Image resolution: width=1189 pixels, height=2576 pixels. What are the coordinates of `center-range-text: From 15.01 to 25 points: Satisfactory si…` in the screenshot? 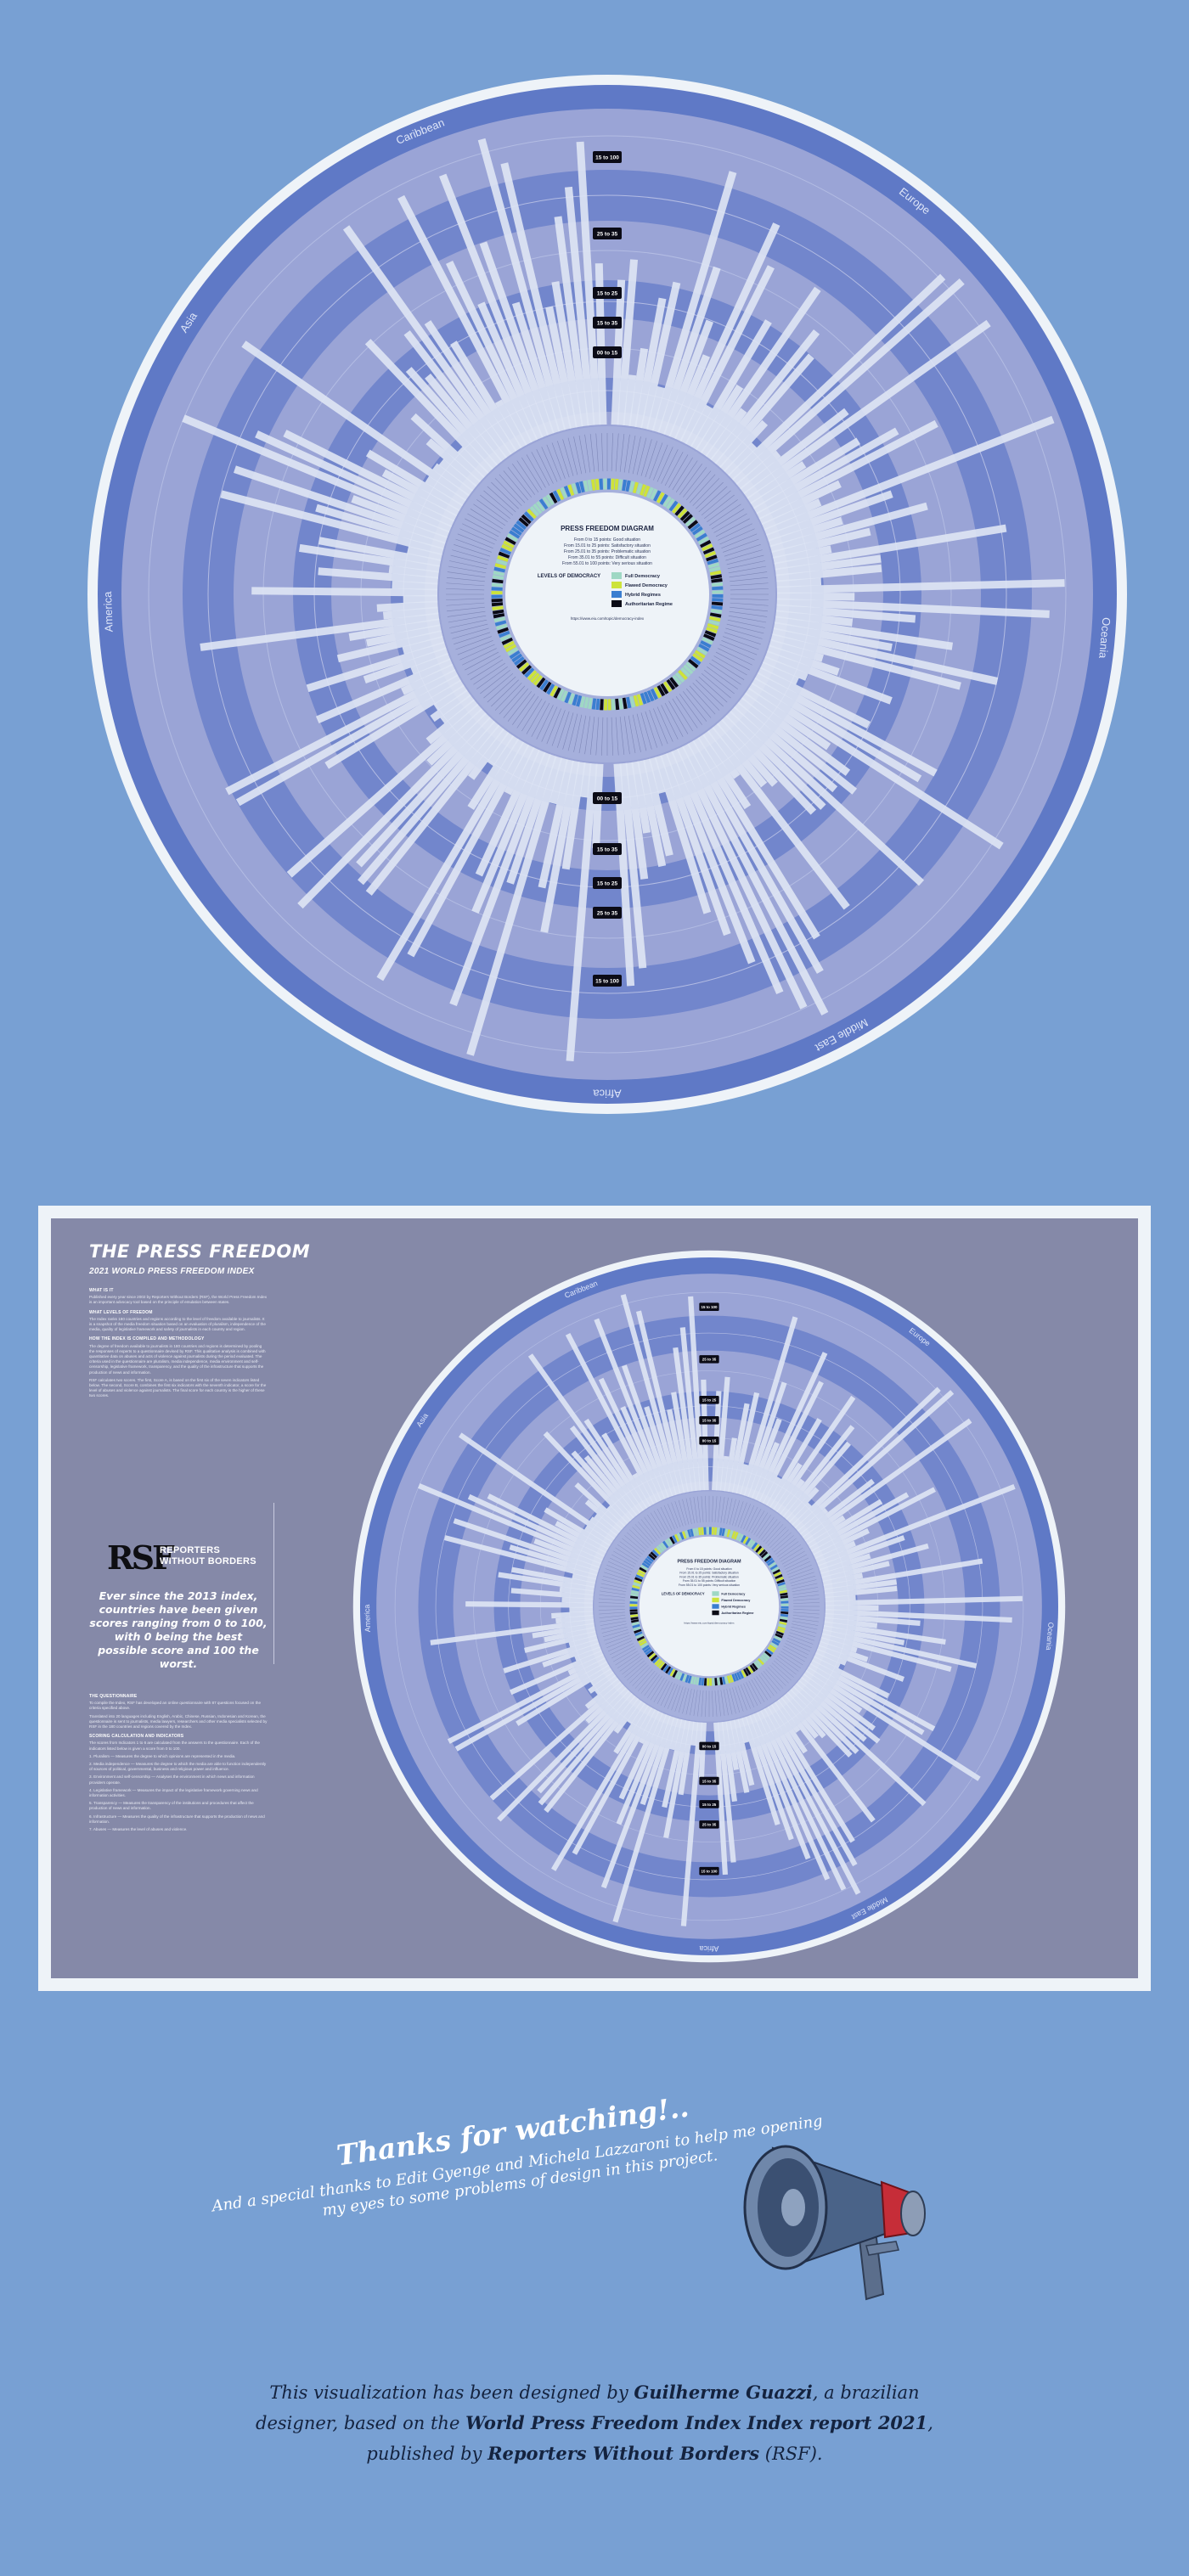 It's located at (708, 1573).